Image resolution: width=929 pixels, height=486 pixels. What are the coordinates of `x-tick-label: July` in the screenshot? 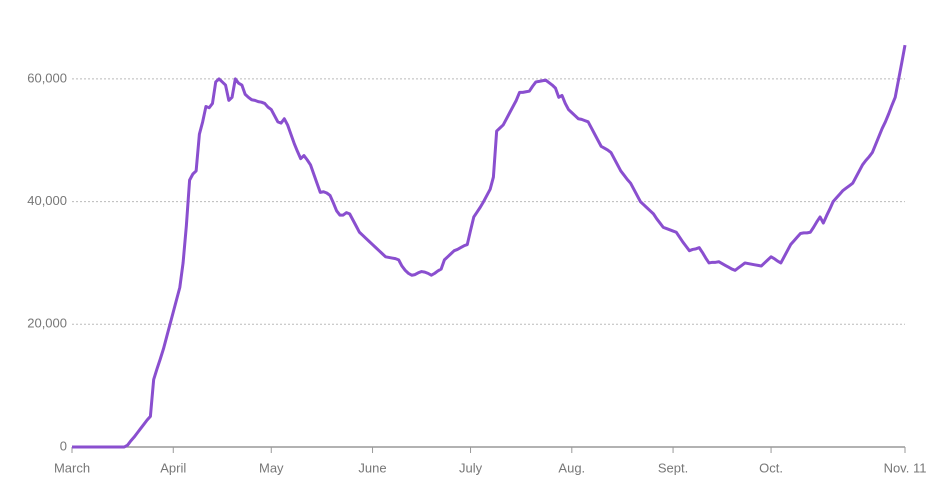 It's located at (471, 467).